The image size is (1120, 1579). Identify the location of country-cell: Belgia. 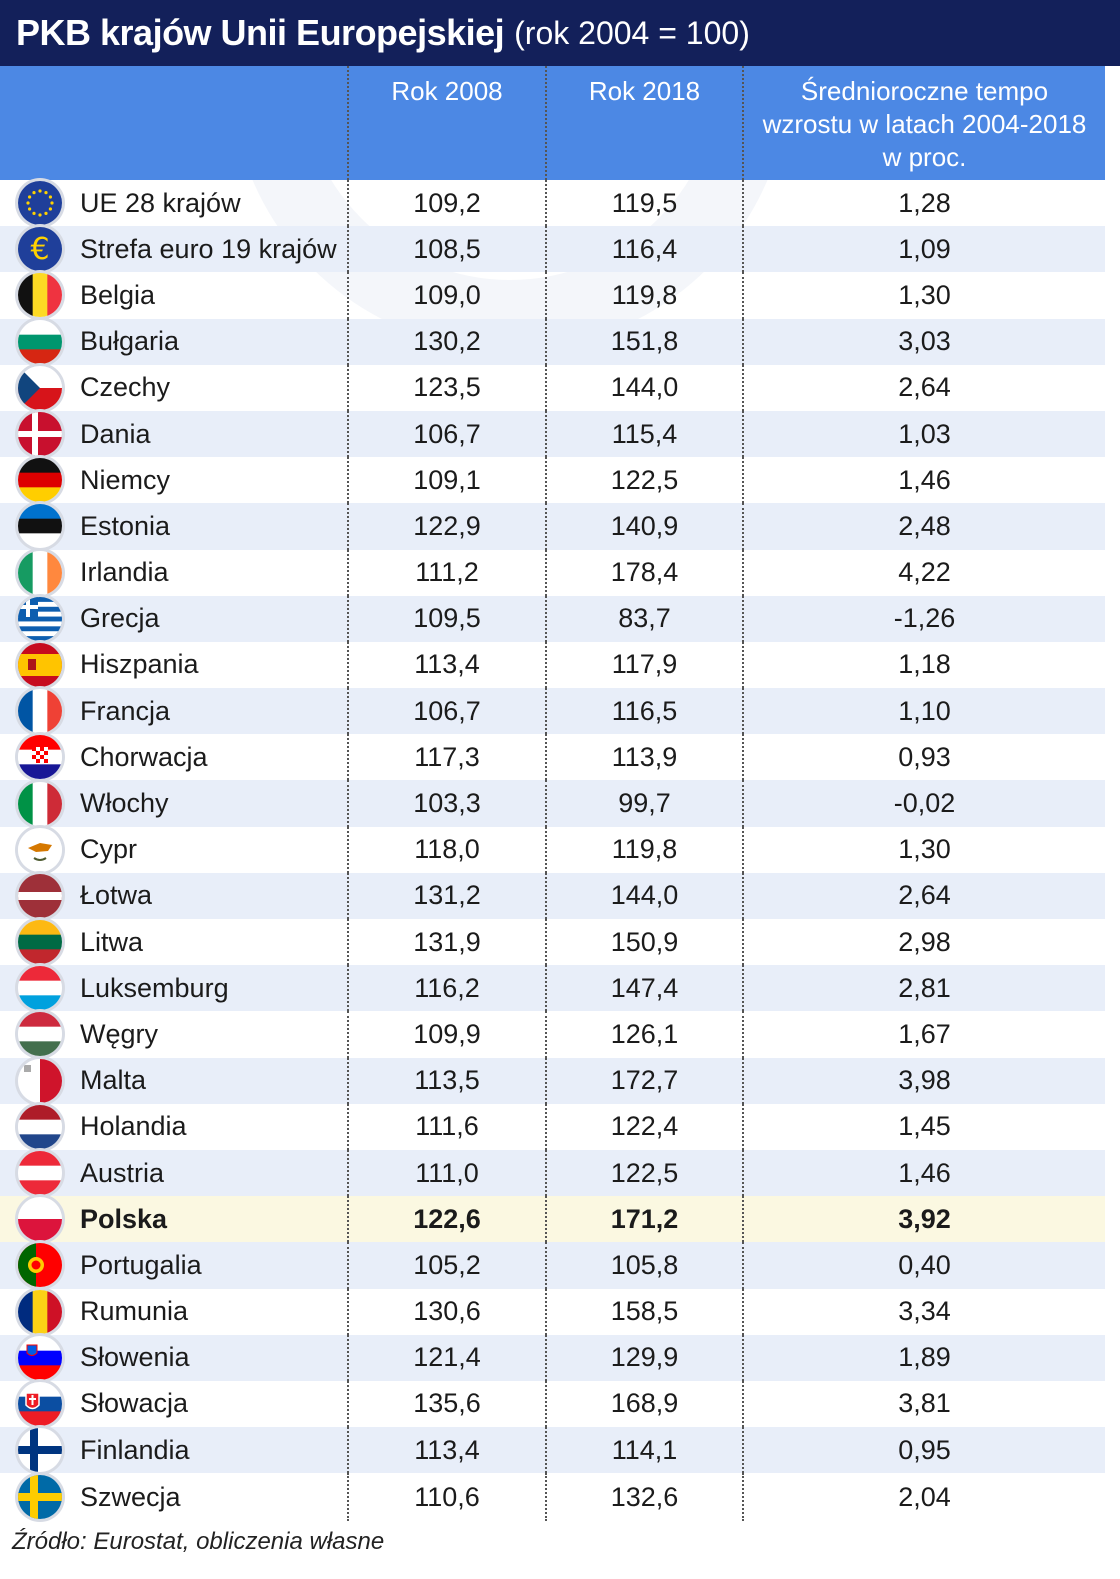
(174, 295).